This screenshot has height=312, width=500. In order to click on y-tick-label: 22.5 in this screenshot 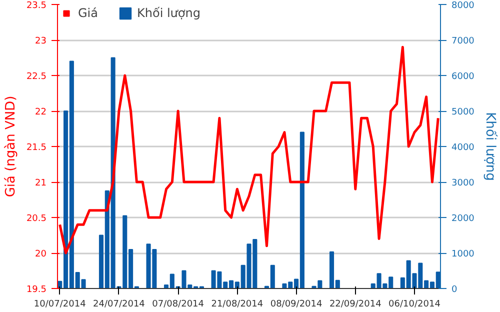, I will do `click(36, 77)`.